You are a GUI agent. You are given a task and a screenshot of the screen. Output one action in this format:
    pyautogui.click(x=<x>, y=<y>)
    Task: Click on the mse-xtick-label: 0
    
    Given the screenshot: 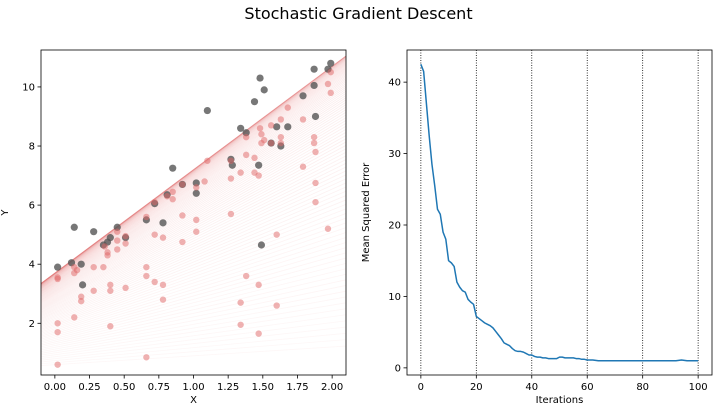 What is the action you would take?
    pyautogui.click(x=421, y=387)
    